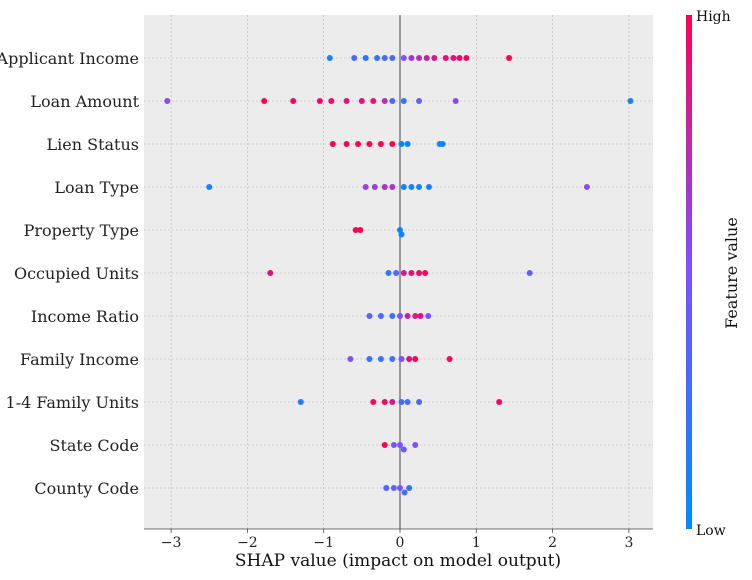 The image size is (752, 580). I want to click on feature-label: 1-4 Family Units, so click(72, 402).